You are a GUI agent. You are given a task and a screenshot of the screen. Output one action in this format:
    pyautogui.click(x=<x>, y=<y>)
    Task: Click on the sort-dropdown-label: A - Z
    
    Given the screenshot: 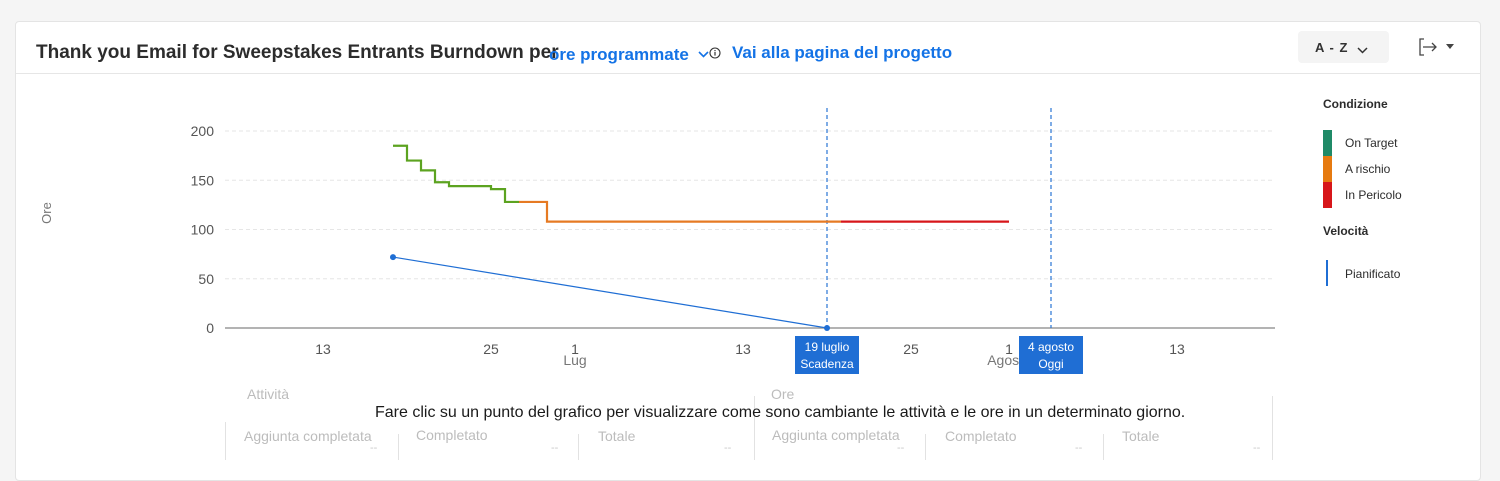 What is the action you would take?
    pyautogui.click(x=1332, y=47)
    